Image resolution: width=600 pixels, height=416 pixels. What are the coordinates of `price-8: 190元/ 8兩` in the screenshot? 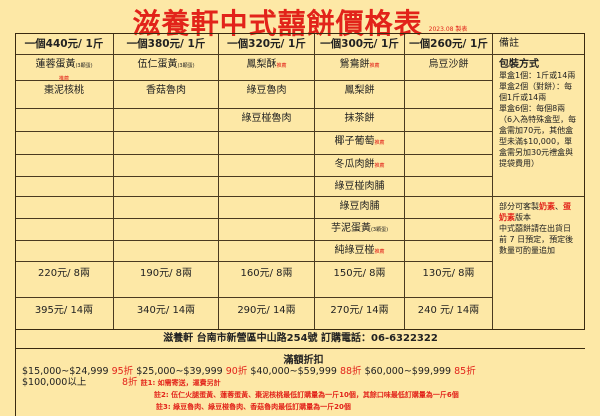 It's located at (166, 273).